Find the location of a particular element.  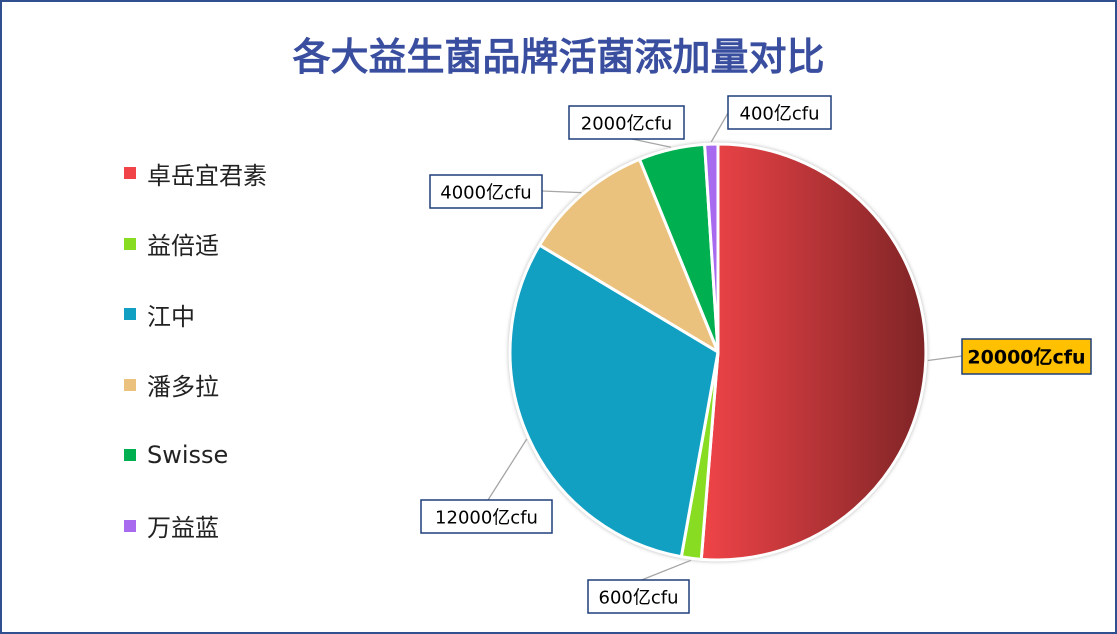

legend-item: 益倍适 is located at coordinates (195, 244).